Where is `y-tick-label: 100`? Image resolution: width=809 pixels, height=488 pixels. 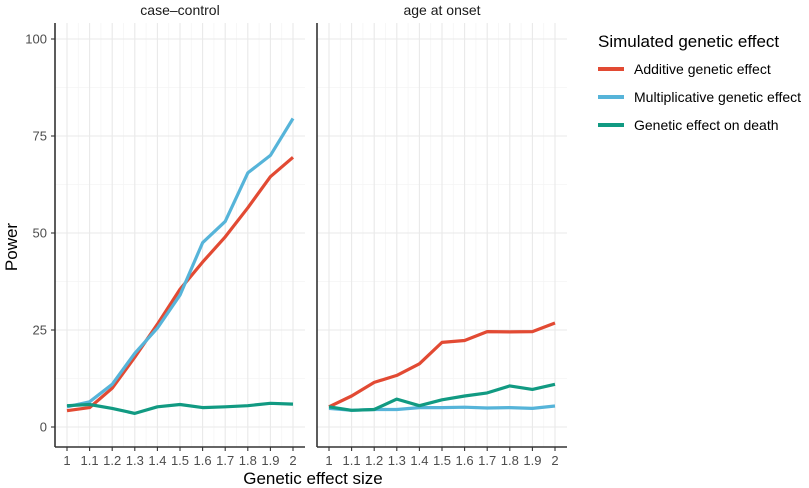 y-tick-label: 100 is located at coordinates (36, 39).